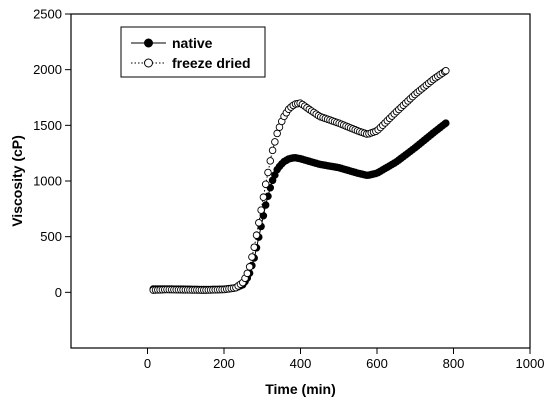 This screenshot has width=550, height=406. I want to click on x-tick-label: 200, so click(224, 363).